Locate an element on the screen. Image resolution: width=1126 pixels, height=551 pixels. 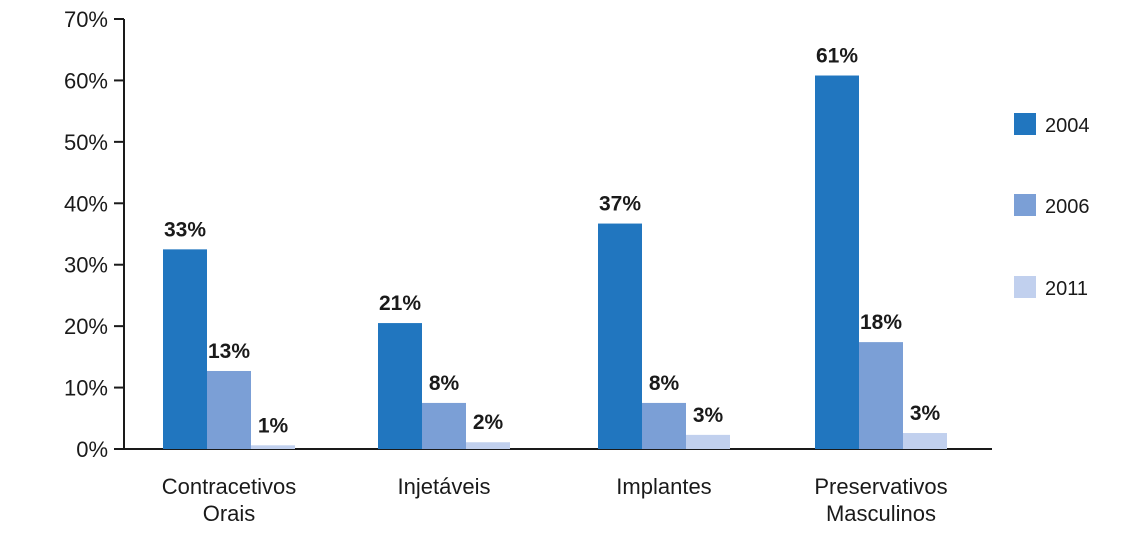
data-label-2006-0: 13% is located at coordinates (229, 351).